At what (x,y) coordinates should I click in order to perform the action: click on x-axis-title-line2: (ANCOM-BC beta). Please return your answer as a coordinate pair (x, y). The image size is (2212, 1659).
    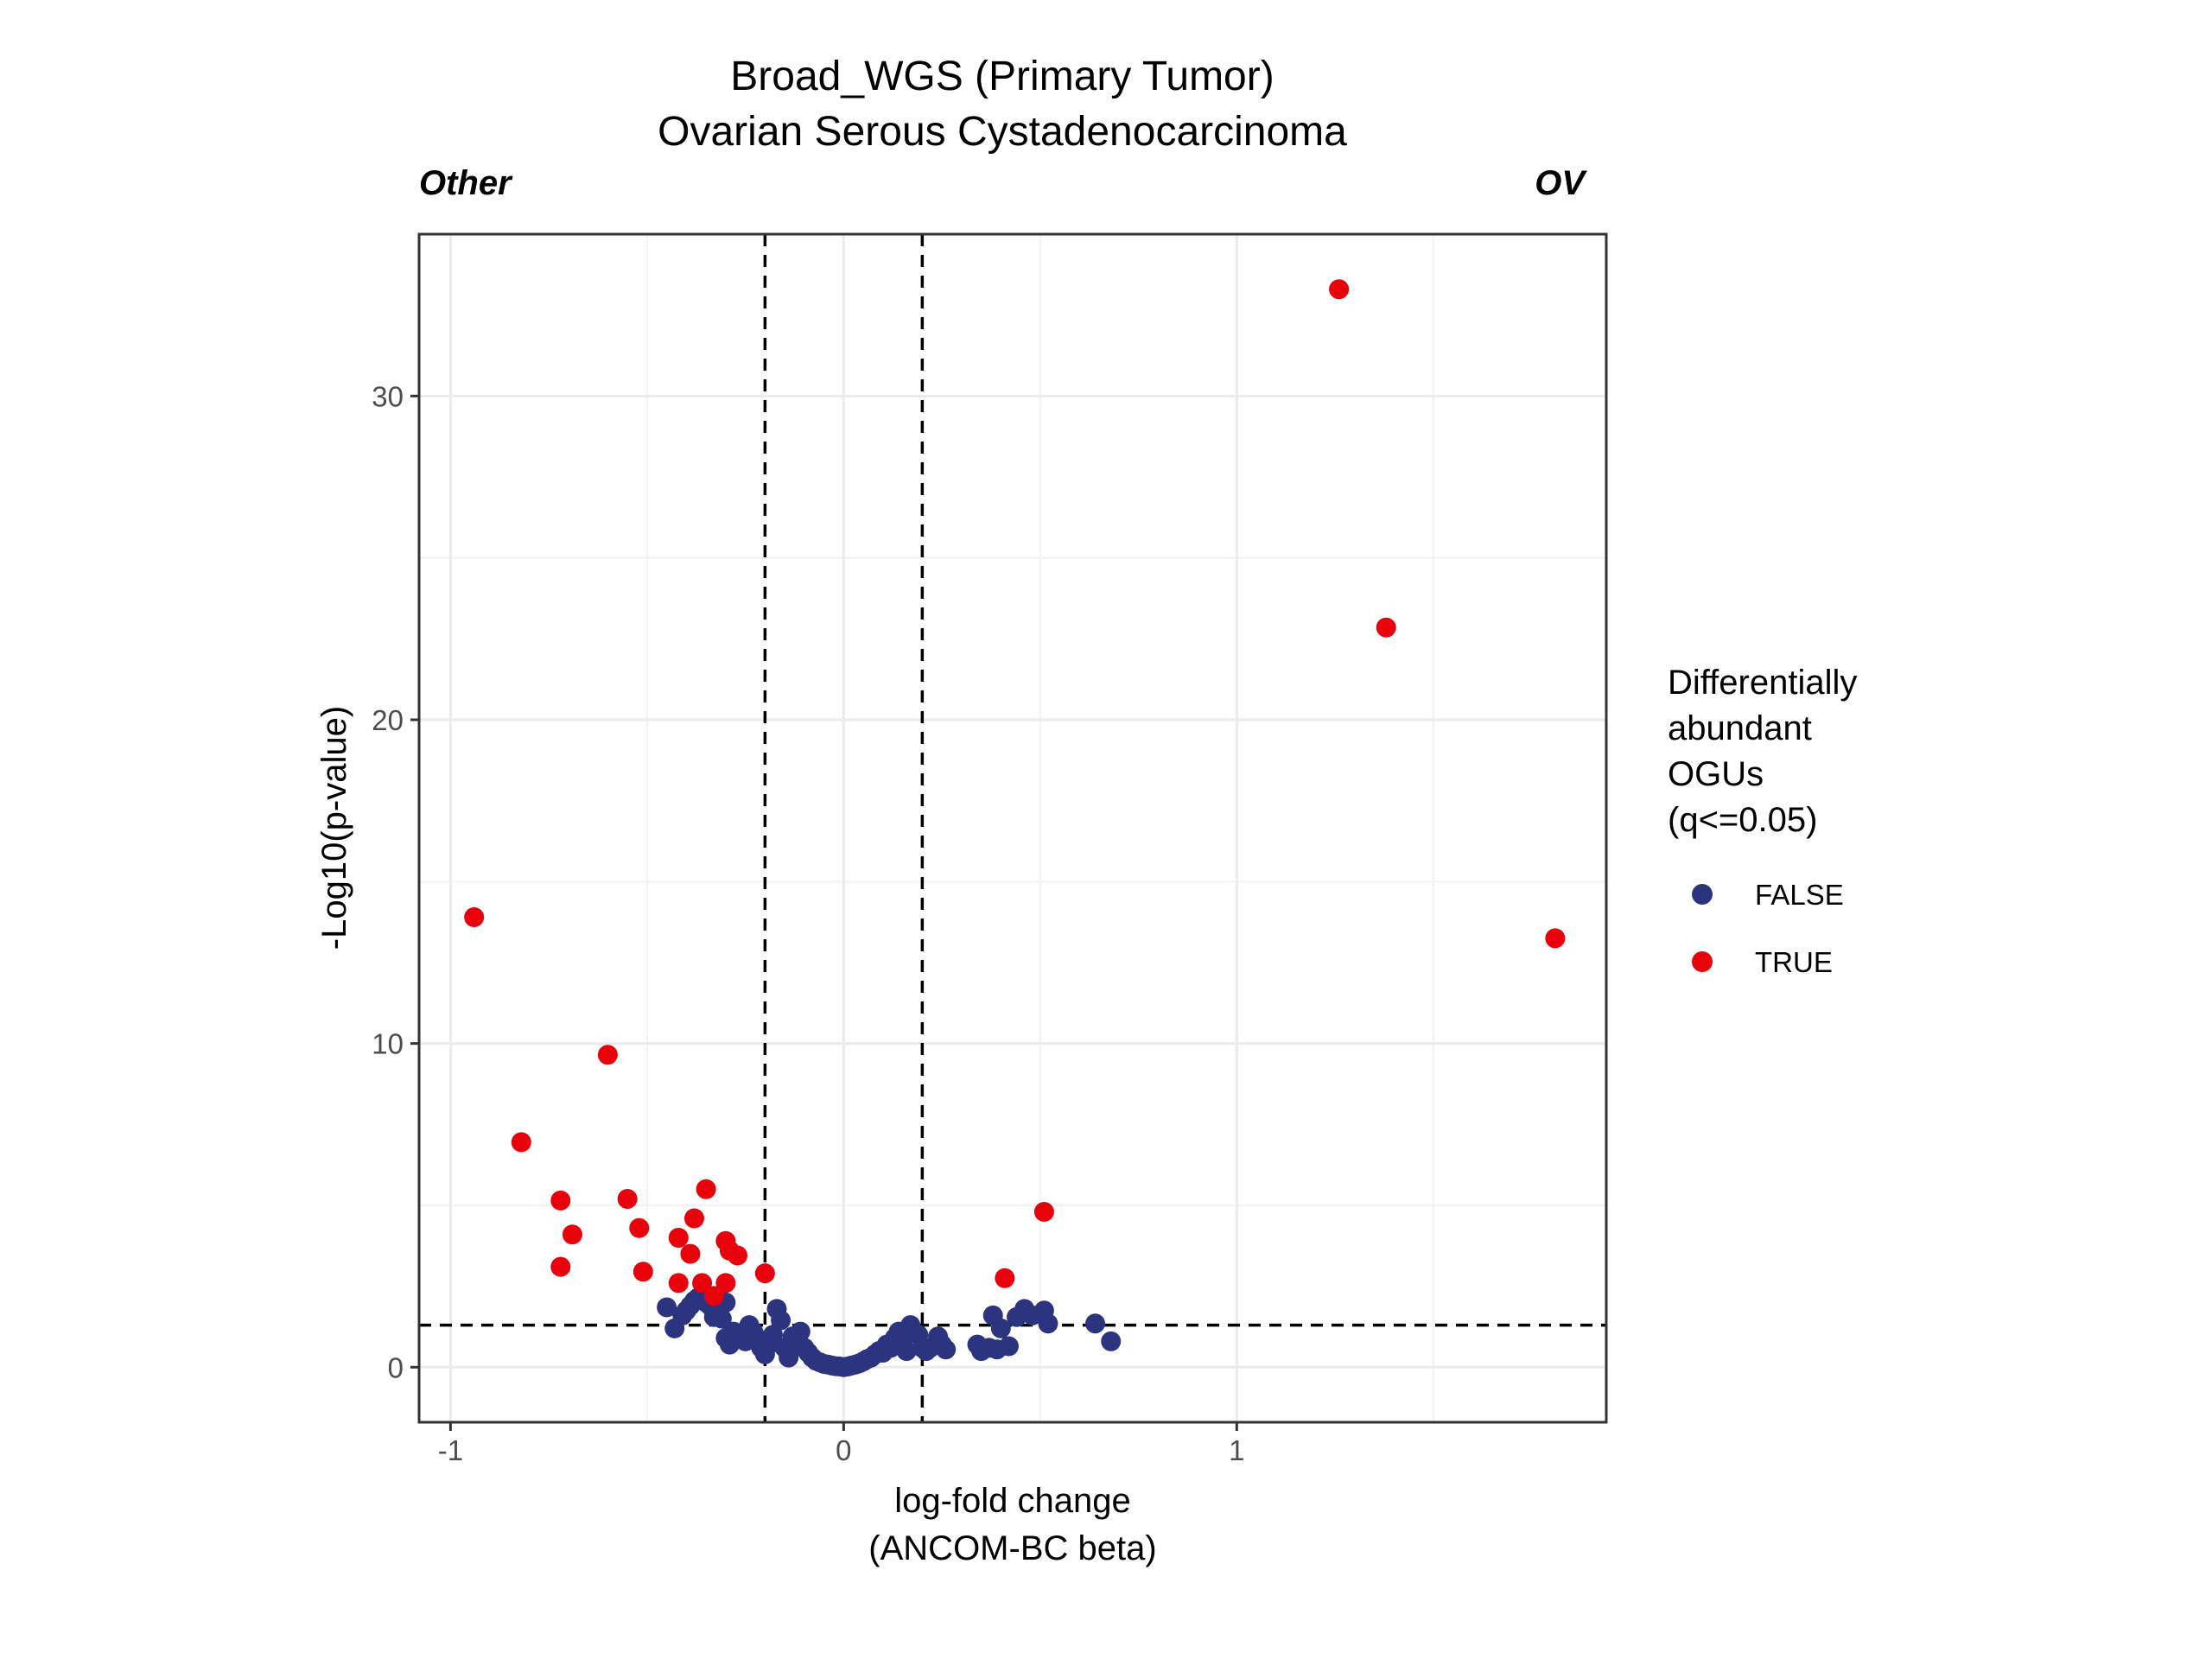
    Looking at the image, I should click on (1012, 1548).